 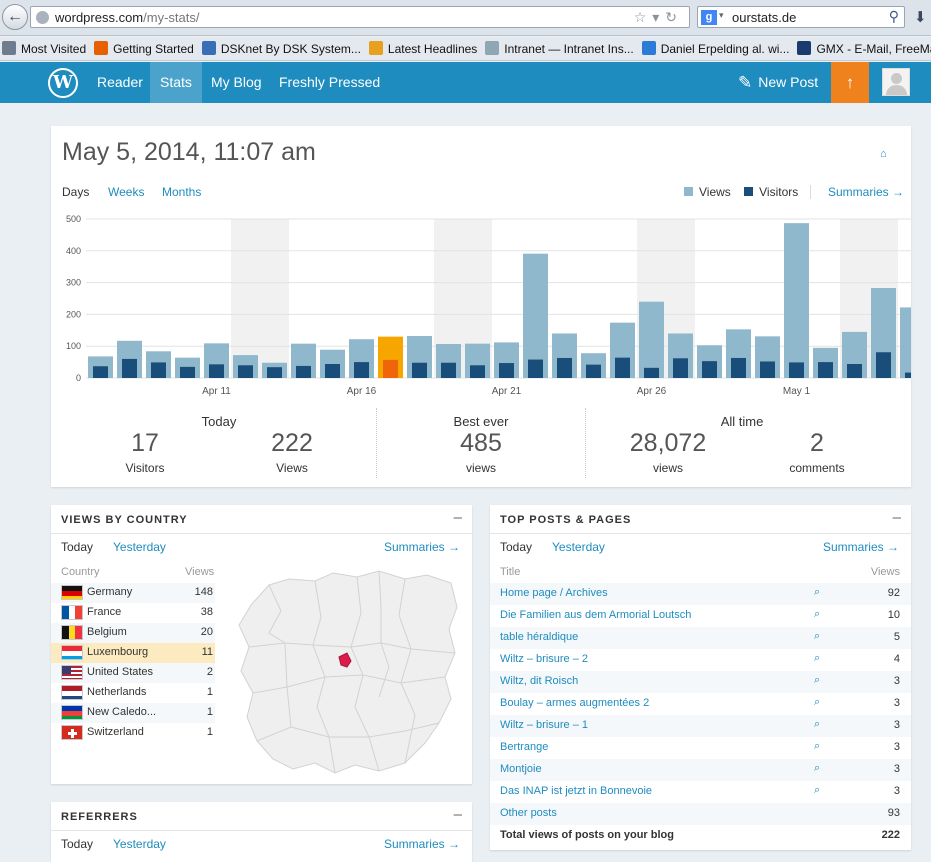 I want to click on download-icon: ⬇, so click(x=920, y=17).